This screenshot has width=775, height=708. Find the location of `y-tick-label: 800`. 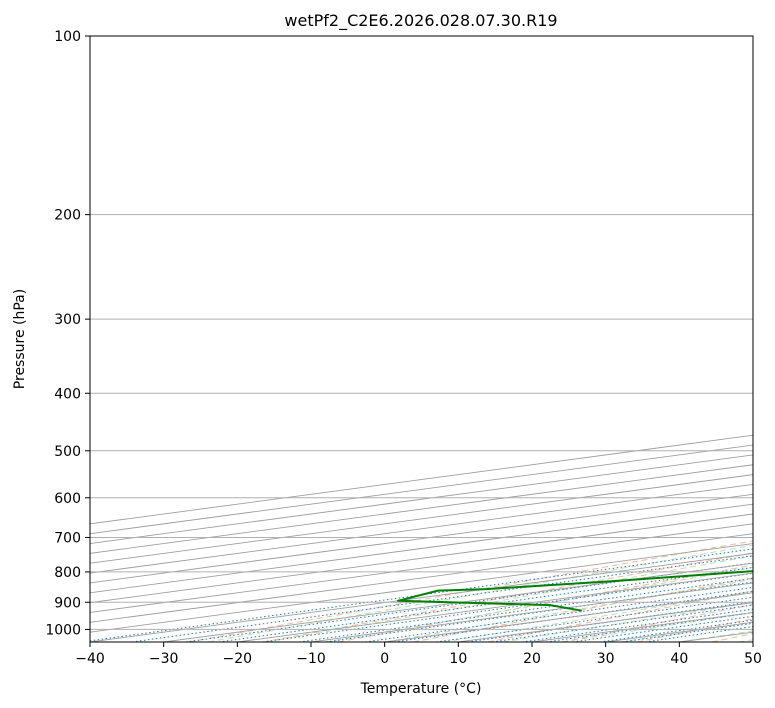

y-tick-label: 800 is located at coordinates (67, 573).